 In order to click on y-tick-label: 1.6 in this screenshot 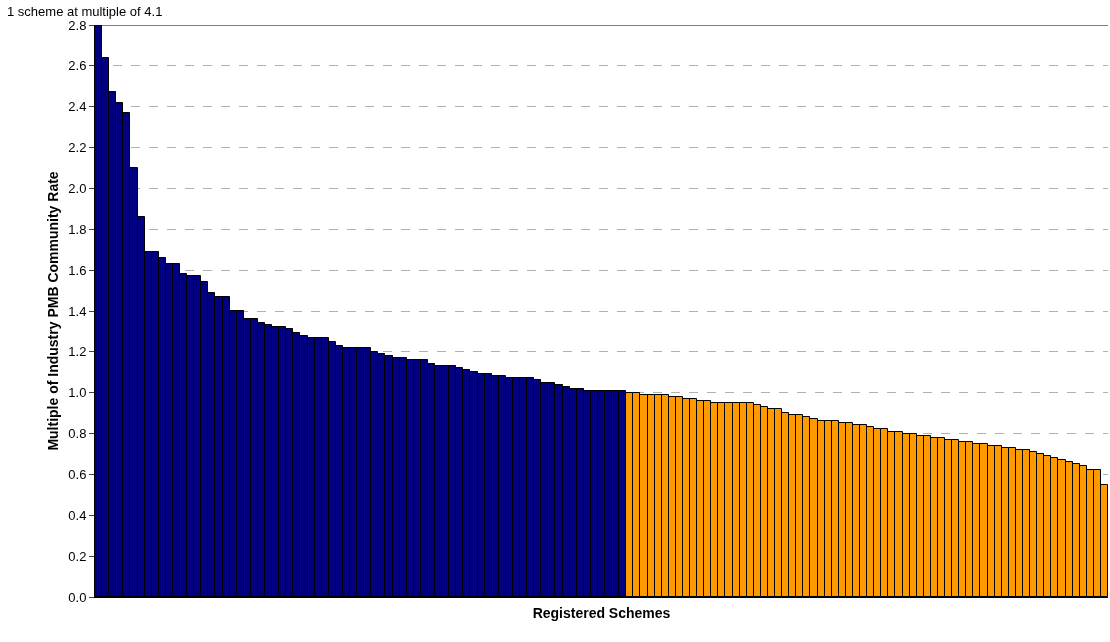, I will do `click(77, 270)`.